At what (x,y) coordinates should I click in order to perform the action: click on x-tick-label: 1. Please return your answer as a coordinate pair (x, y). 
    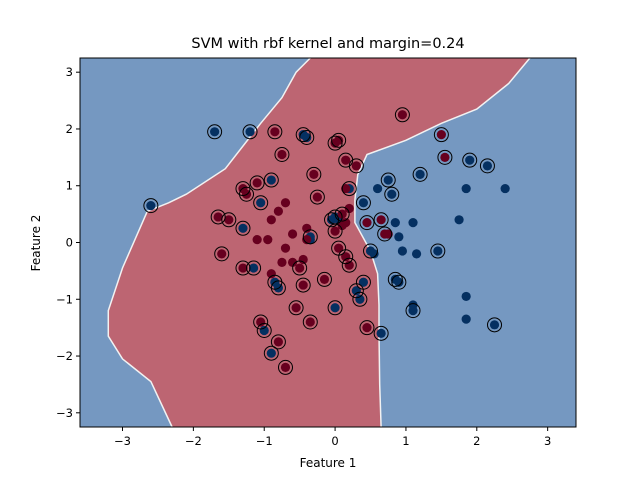
    Looking at the image, I should click on (405, 441).